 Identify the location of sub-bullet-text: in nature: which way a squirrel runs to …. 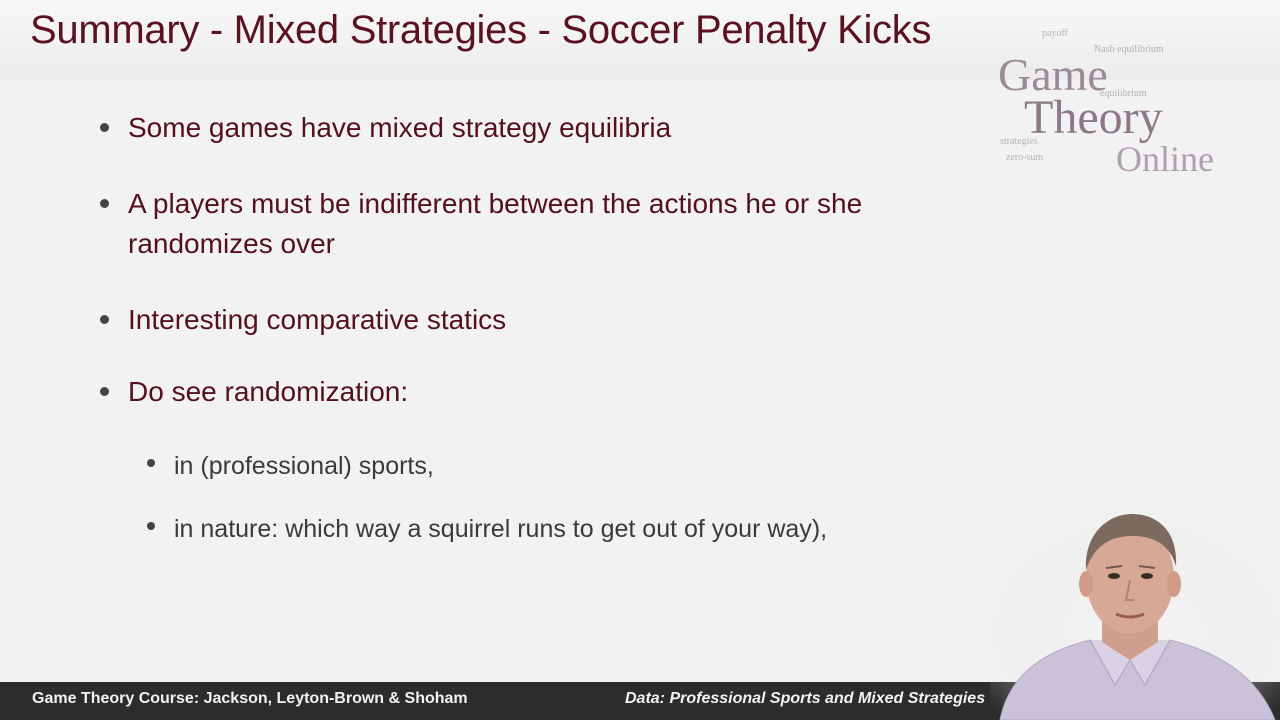
(501, 529).